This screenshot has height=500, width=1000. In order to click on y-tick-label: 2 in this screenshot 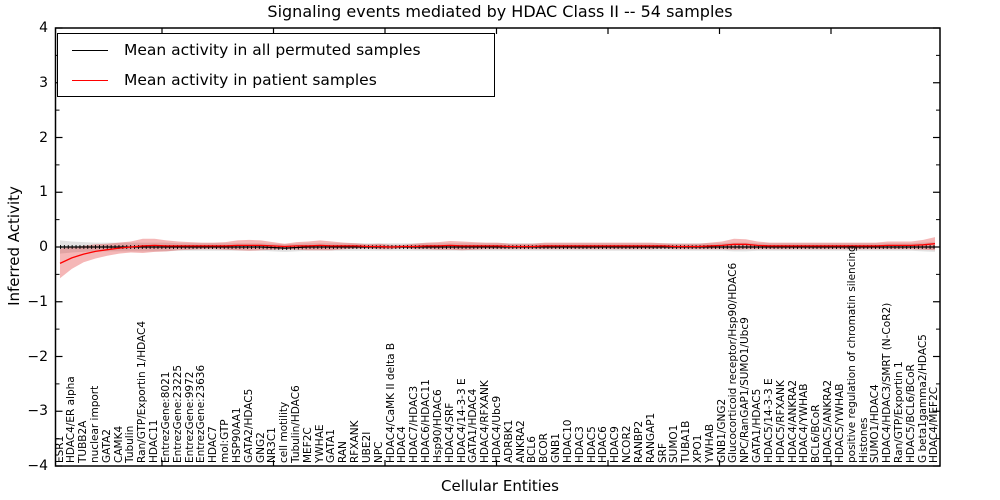, I will do `click(43, 137)`.